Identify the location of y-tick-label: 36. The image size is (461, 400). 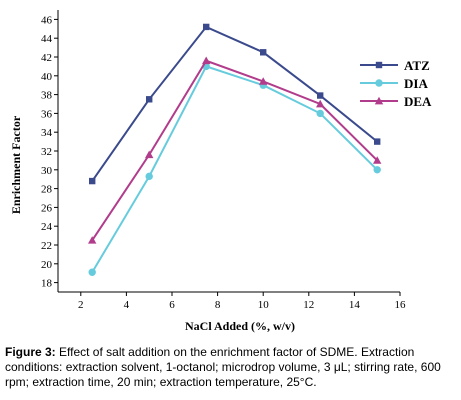
(47, 114).